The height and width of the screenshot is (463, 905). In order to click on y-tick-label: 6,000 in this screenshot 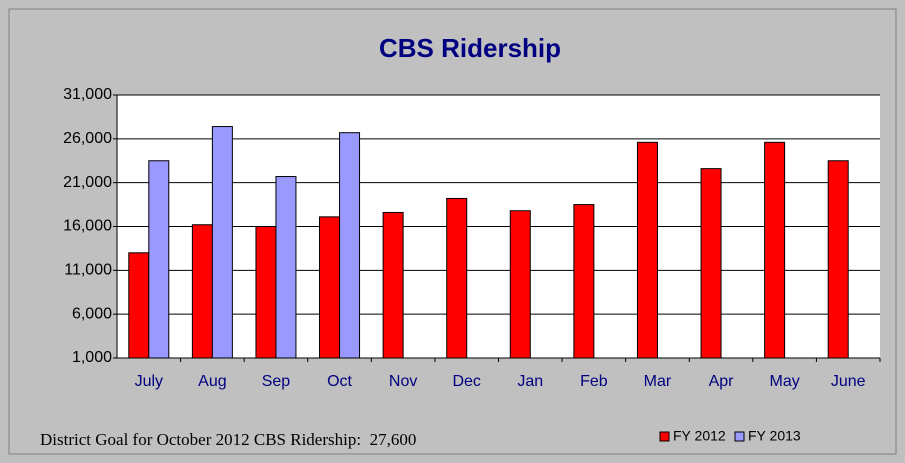, I will do `click(92, 313)`.